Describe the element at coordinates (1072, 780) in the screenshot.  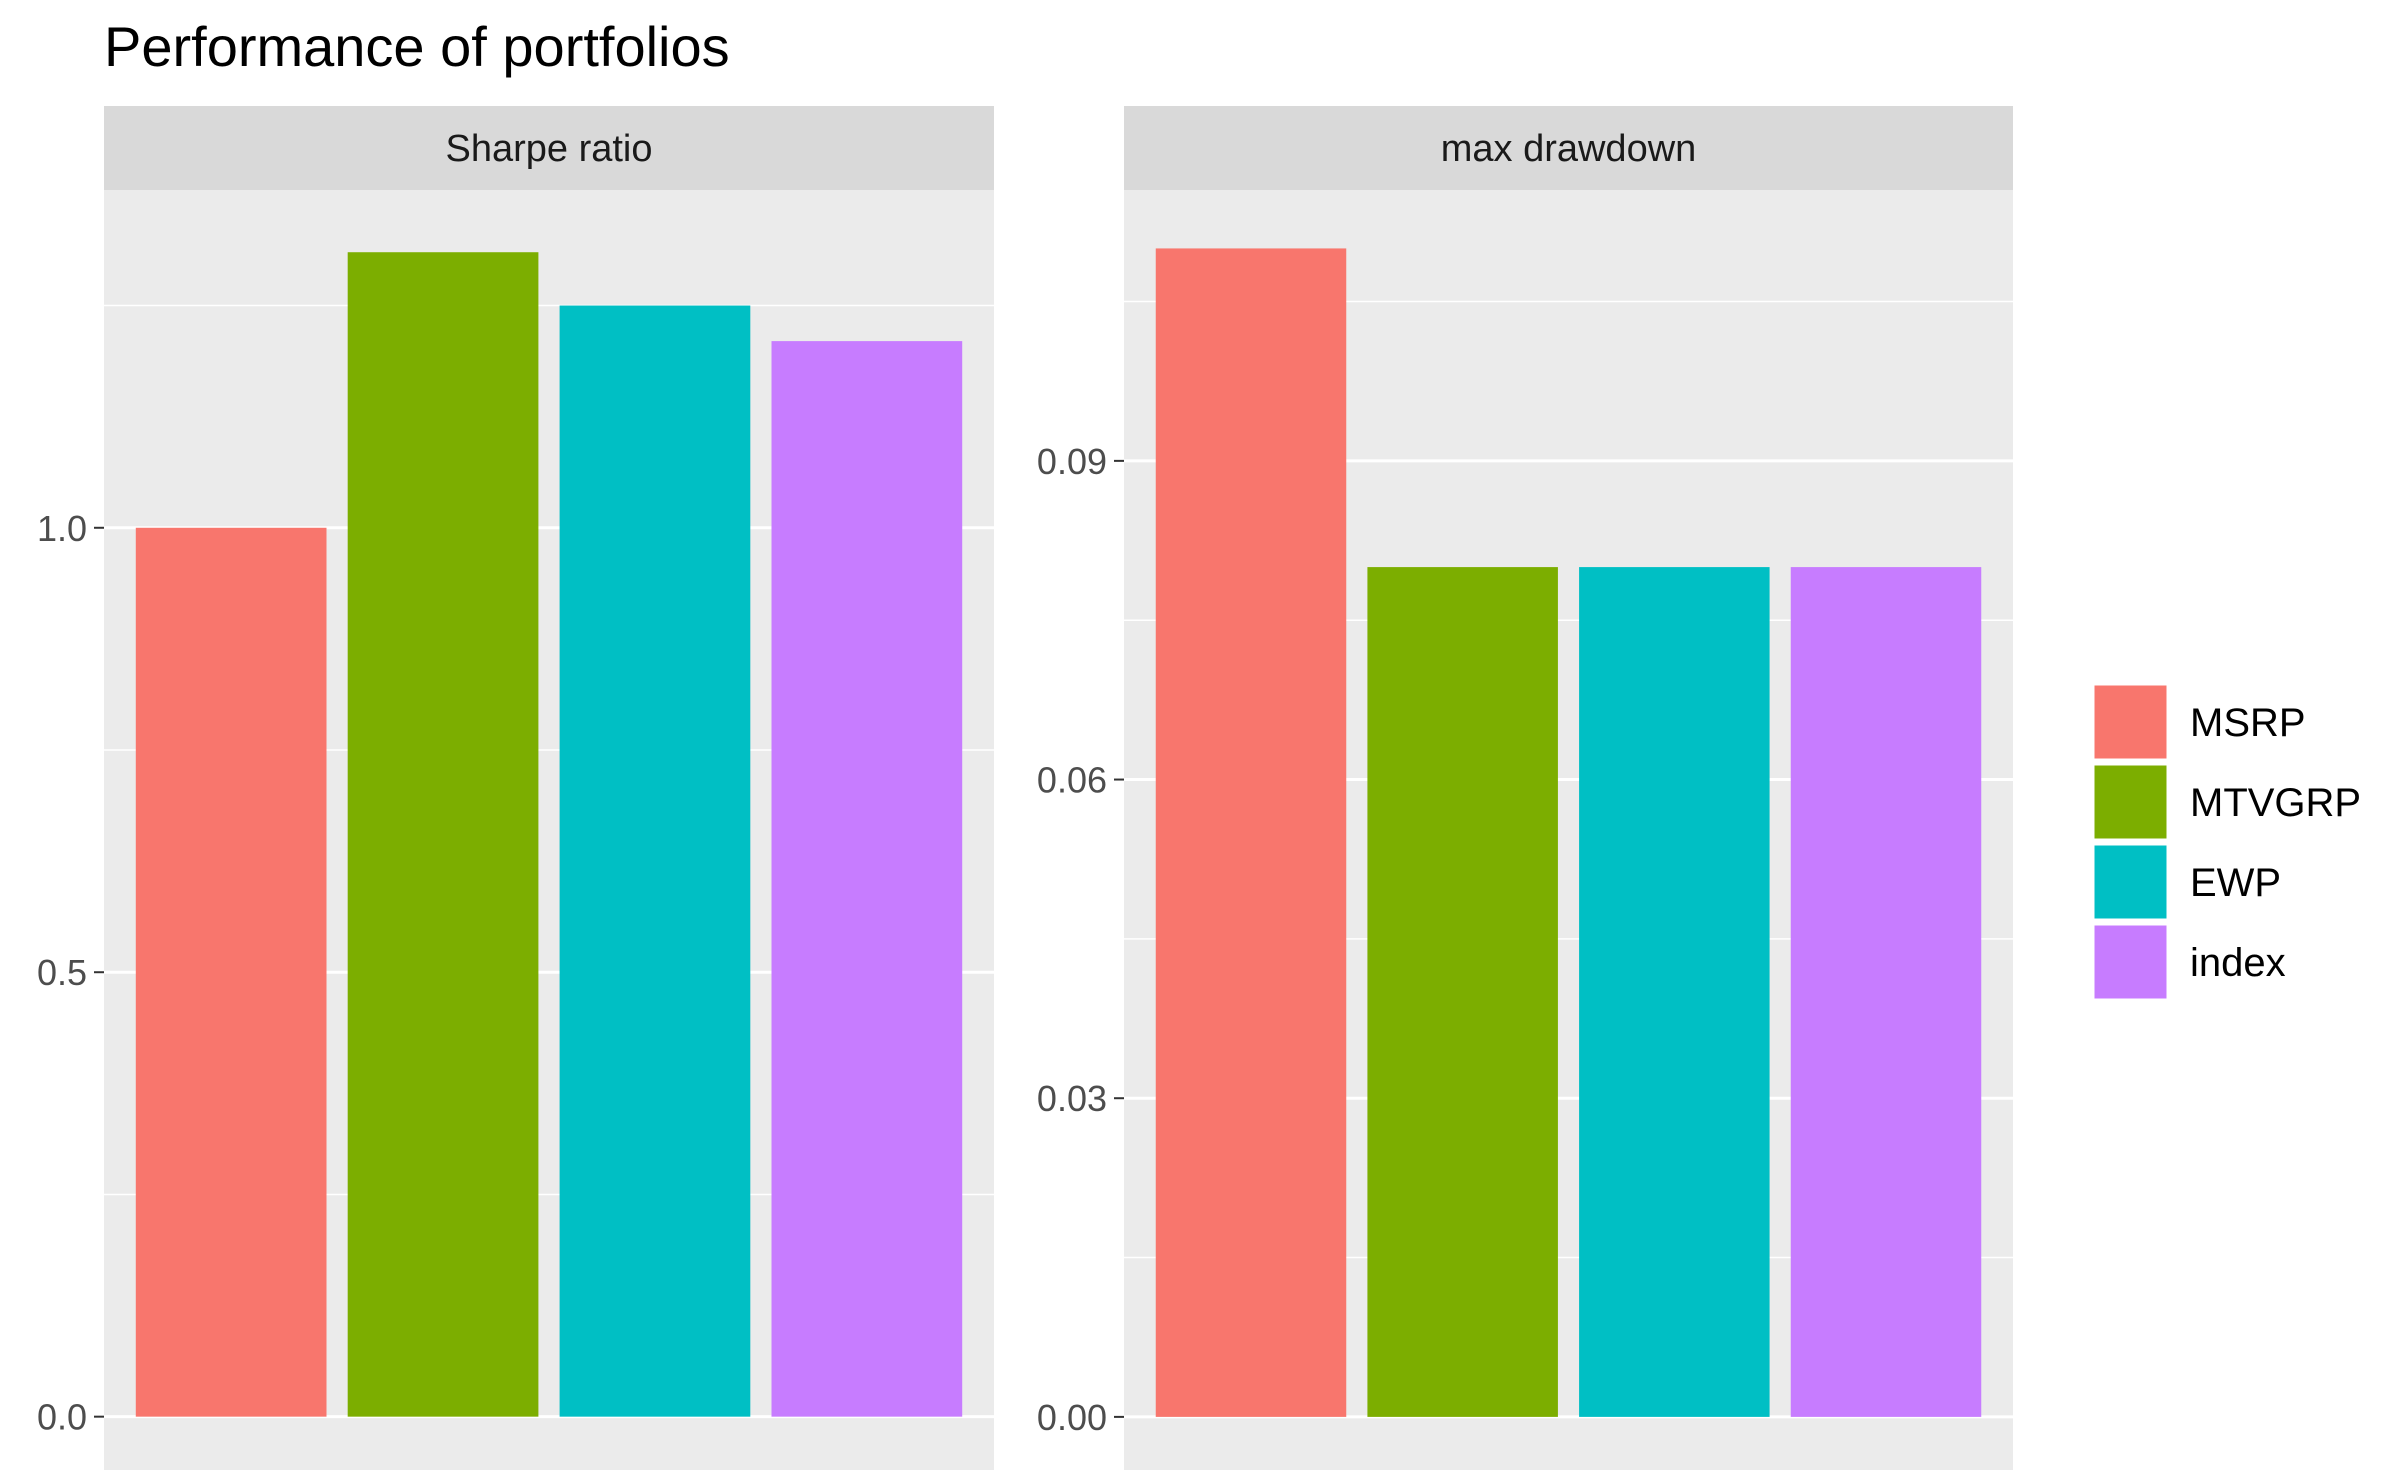
I see `y-tick-label: 0.06` at that location.